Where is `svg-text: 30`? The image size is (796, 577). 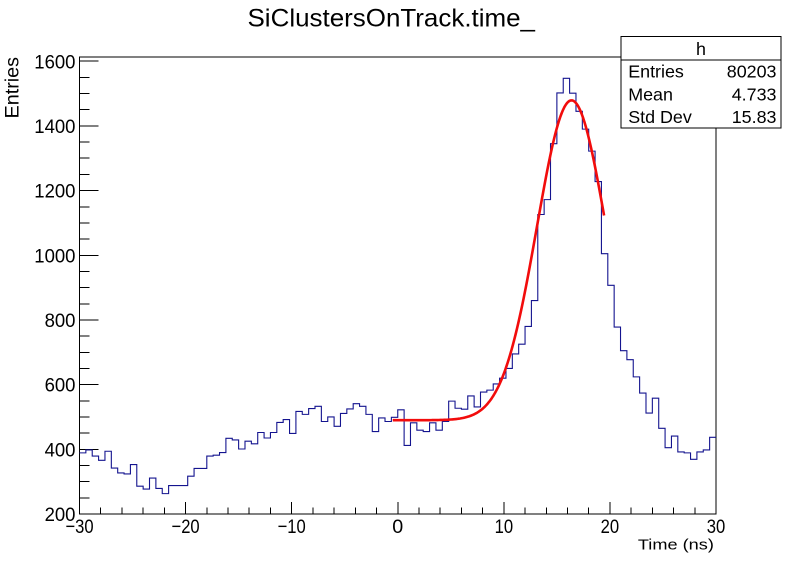
svg-text: 30 is located at coordinates (716, 527).